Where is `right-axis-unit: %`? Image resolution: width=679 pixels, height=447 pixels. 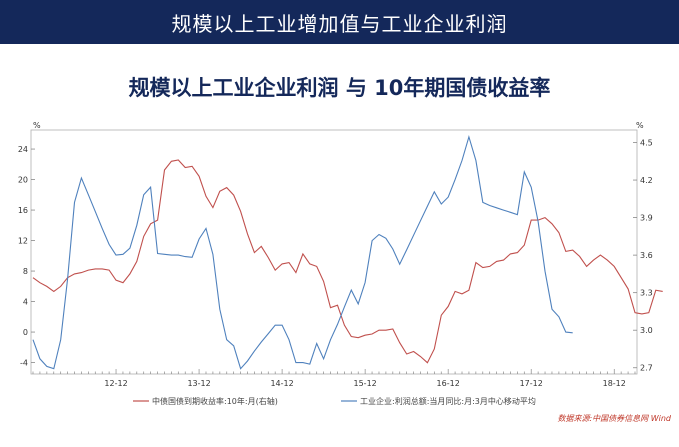
right-axis-unit: % is located at coordinates (640, 125).